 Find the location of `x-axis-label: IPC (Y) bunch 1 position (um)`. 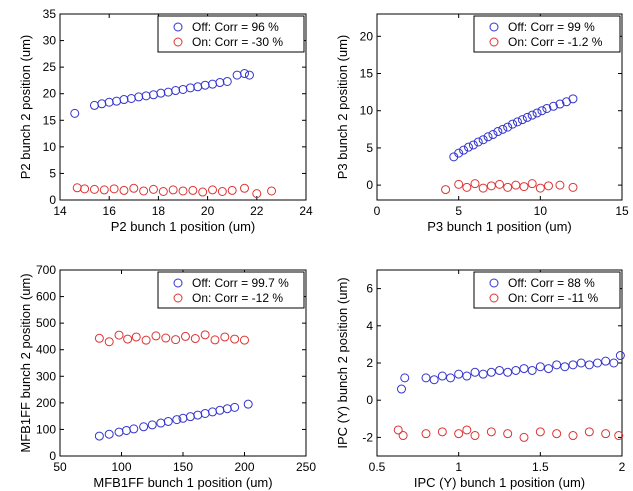

x-axis-label: IPC (Y) bunch 1 position (um) is located at coordinates (499, 482).